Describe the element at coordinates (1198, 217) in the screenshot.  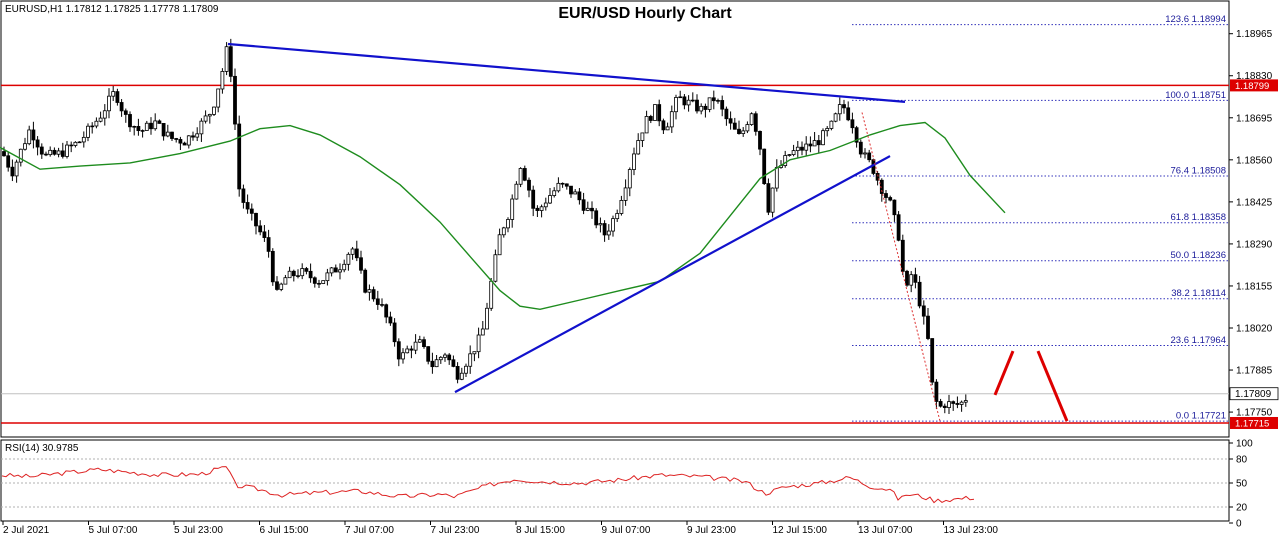
I see `fib-level-label: 61.8 1.18358` at that location.